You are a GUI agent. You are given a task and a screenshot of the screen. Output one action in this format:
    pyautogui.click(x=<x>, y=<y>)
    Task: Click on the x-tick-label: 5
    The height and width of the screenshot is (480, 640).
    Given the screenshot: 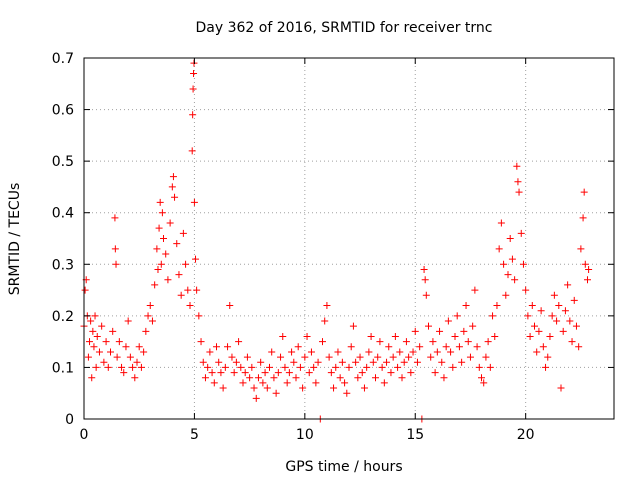 What is the action you would take?
    pyautogui.click(x=194, y=435)
    